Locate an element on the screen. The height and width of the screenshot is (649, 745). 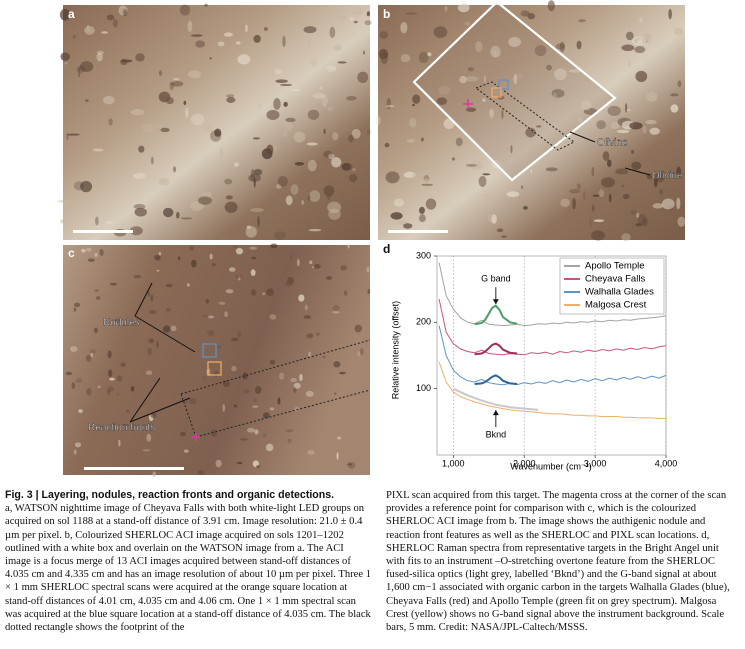
annotation: Olivine is located at coordinates (667, 176).